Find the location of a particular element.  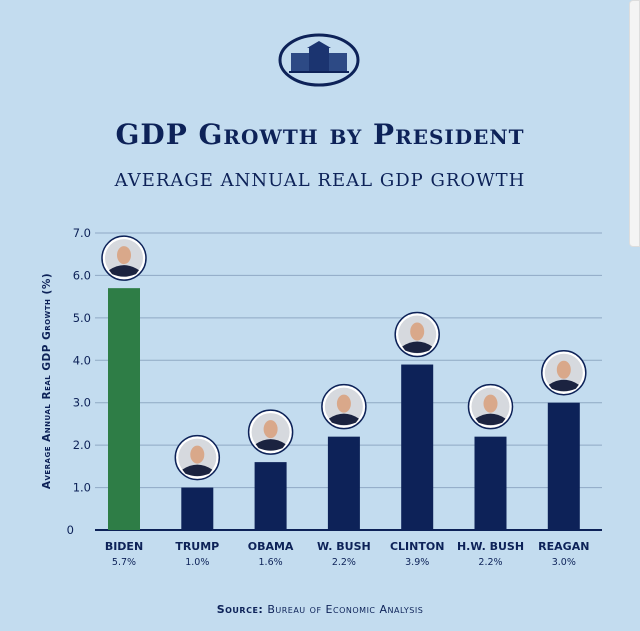

bar-reagan is located at coordinates (563, 466).